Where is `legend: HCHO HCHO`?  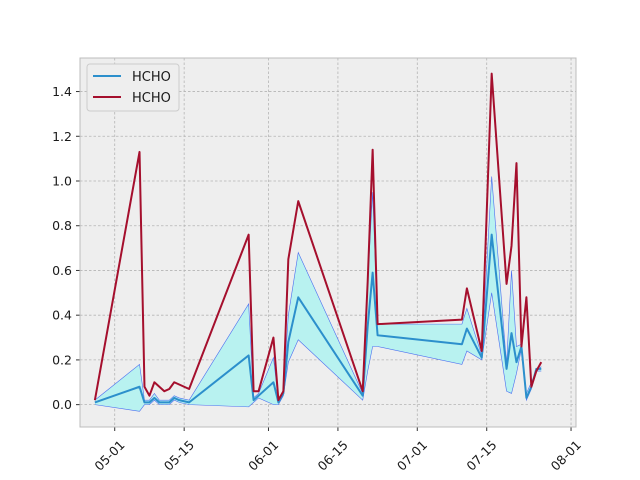
legend: HCHO HCHO is located at coordinates (133, 87).